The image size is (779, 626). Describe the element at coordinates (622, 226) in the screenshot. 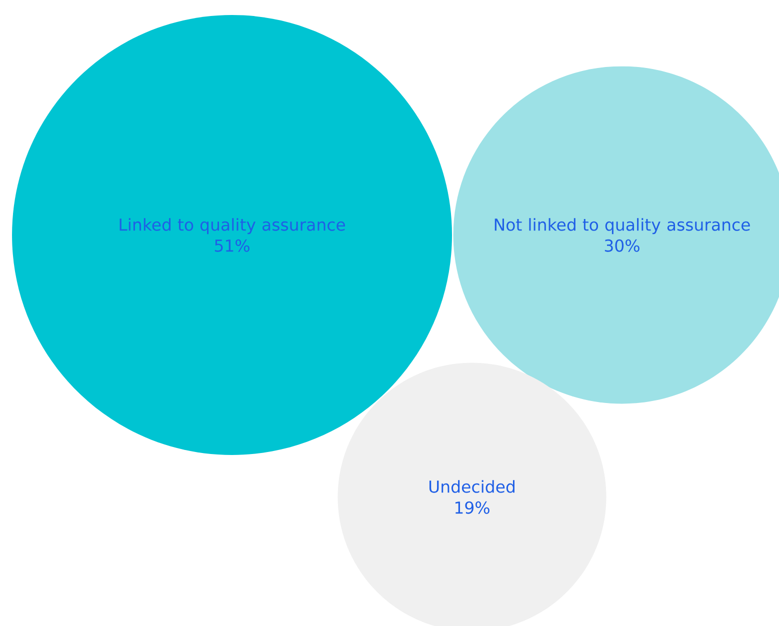

I see `category-label: Not linked to quality assurance` at that location.